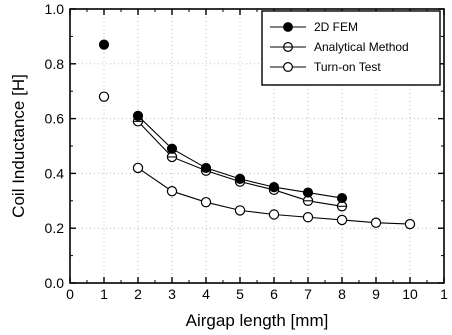 This screenshot has width=452, height=335. Describe the element at coordinates (444, 294) in the screenshot. I see `x-tick-label-11: 1` at that location.